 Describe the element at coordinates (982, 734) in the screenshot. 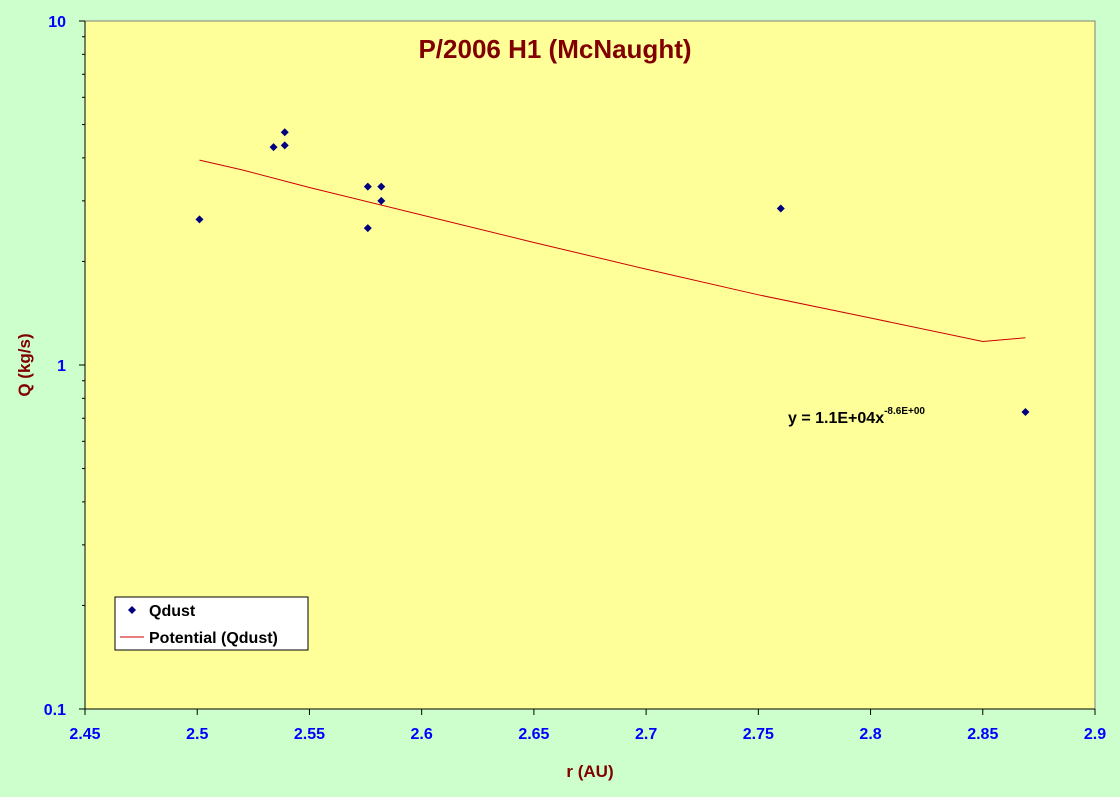

I see `x-tick-label: 2.85` at that location.